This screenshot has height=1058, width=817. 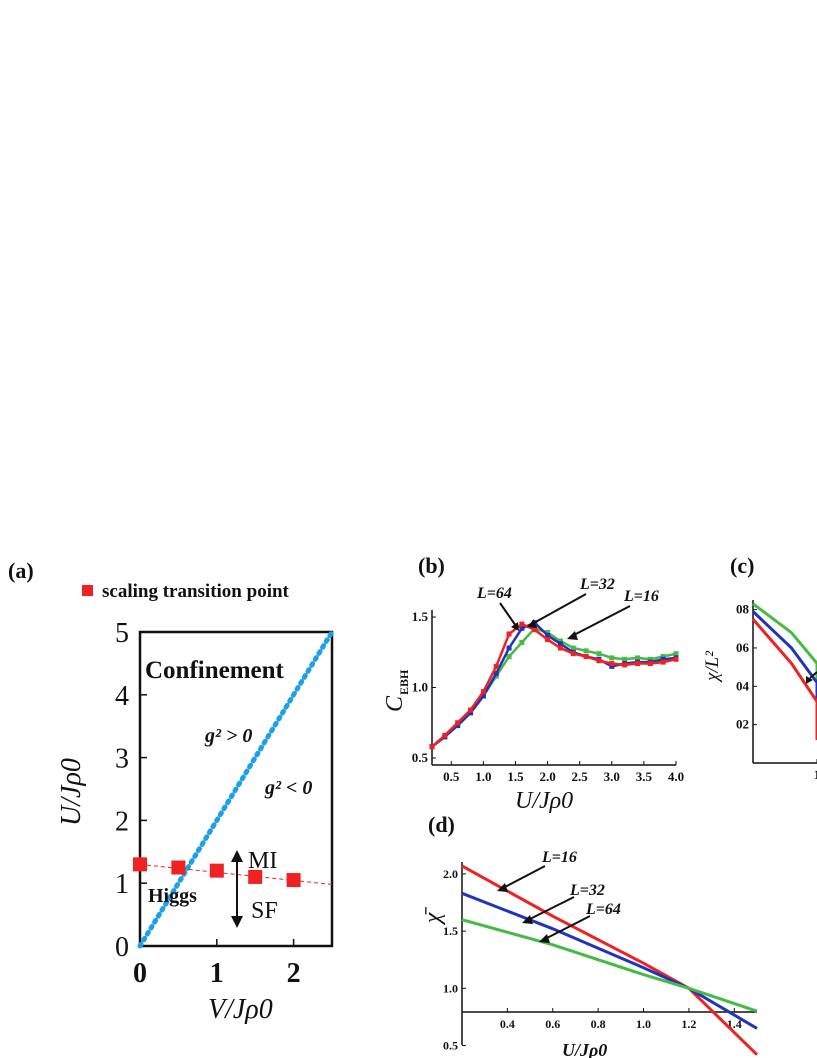 I want to click on b-series, so click(x=554, y=685).